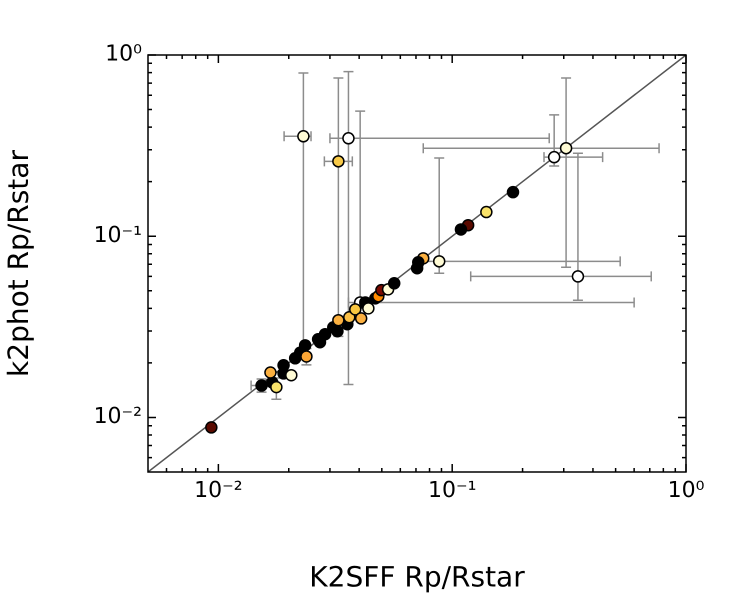  Describe the element at coordinates (218, 490) in the screenshot. I see `x-tick-label: 10⁻²` at that location.